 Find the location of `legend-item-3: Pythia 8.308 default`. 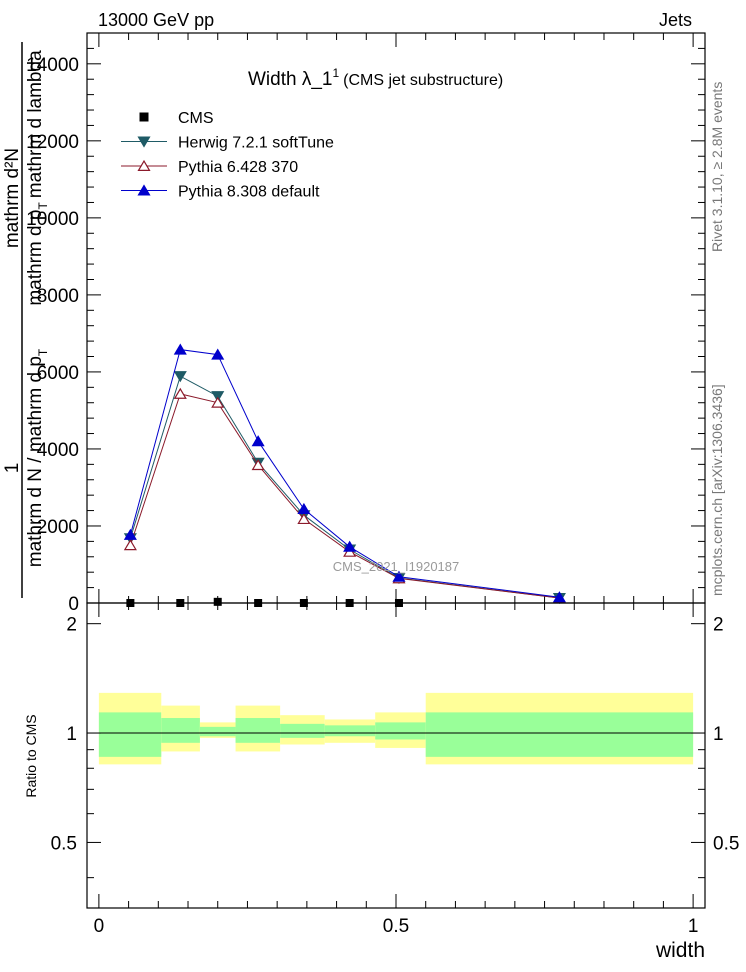

legend-item-3: Pythia 8.308 default is located at coordinates (220, 192).